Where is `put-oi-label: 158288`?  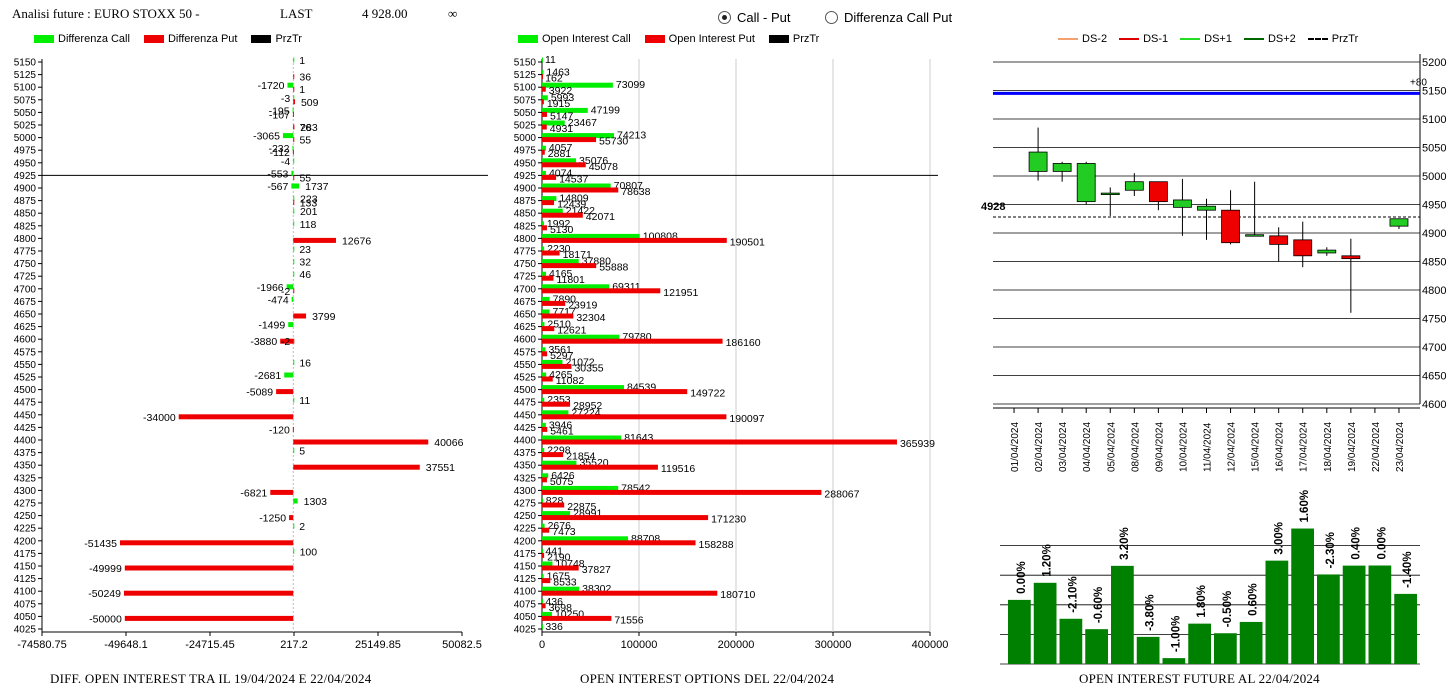
put-oi-label: 158288 is located at coordinates (716, 545).